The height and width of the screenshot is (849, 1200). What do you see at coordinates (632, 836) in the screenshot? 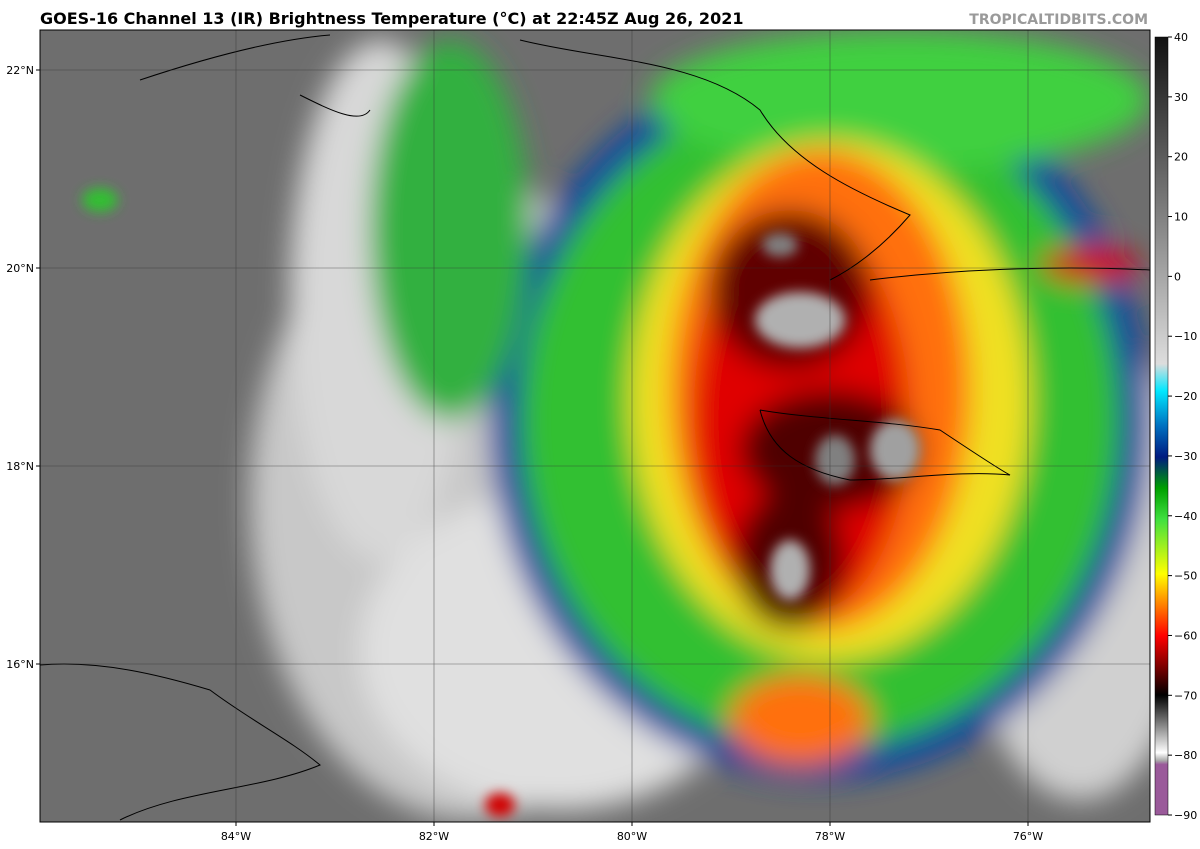
I see `lon-label: 80°W` at bounding box center [632, 836].